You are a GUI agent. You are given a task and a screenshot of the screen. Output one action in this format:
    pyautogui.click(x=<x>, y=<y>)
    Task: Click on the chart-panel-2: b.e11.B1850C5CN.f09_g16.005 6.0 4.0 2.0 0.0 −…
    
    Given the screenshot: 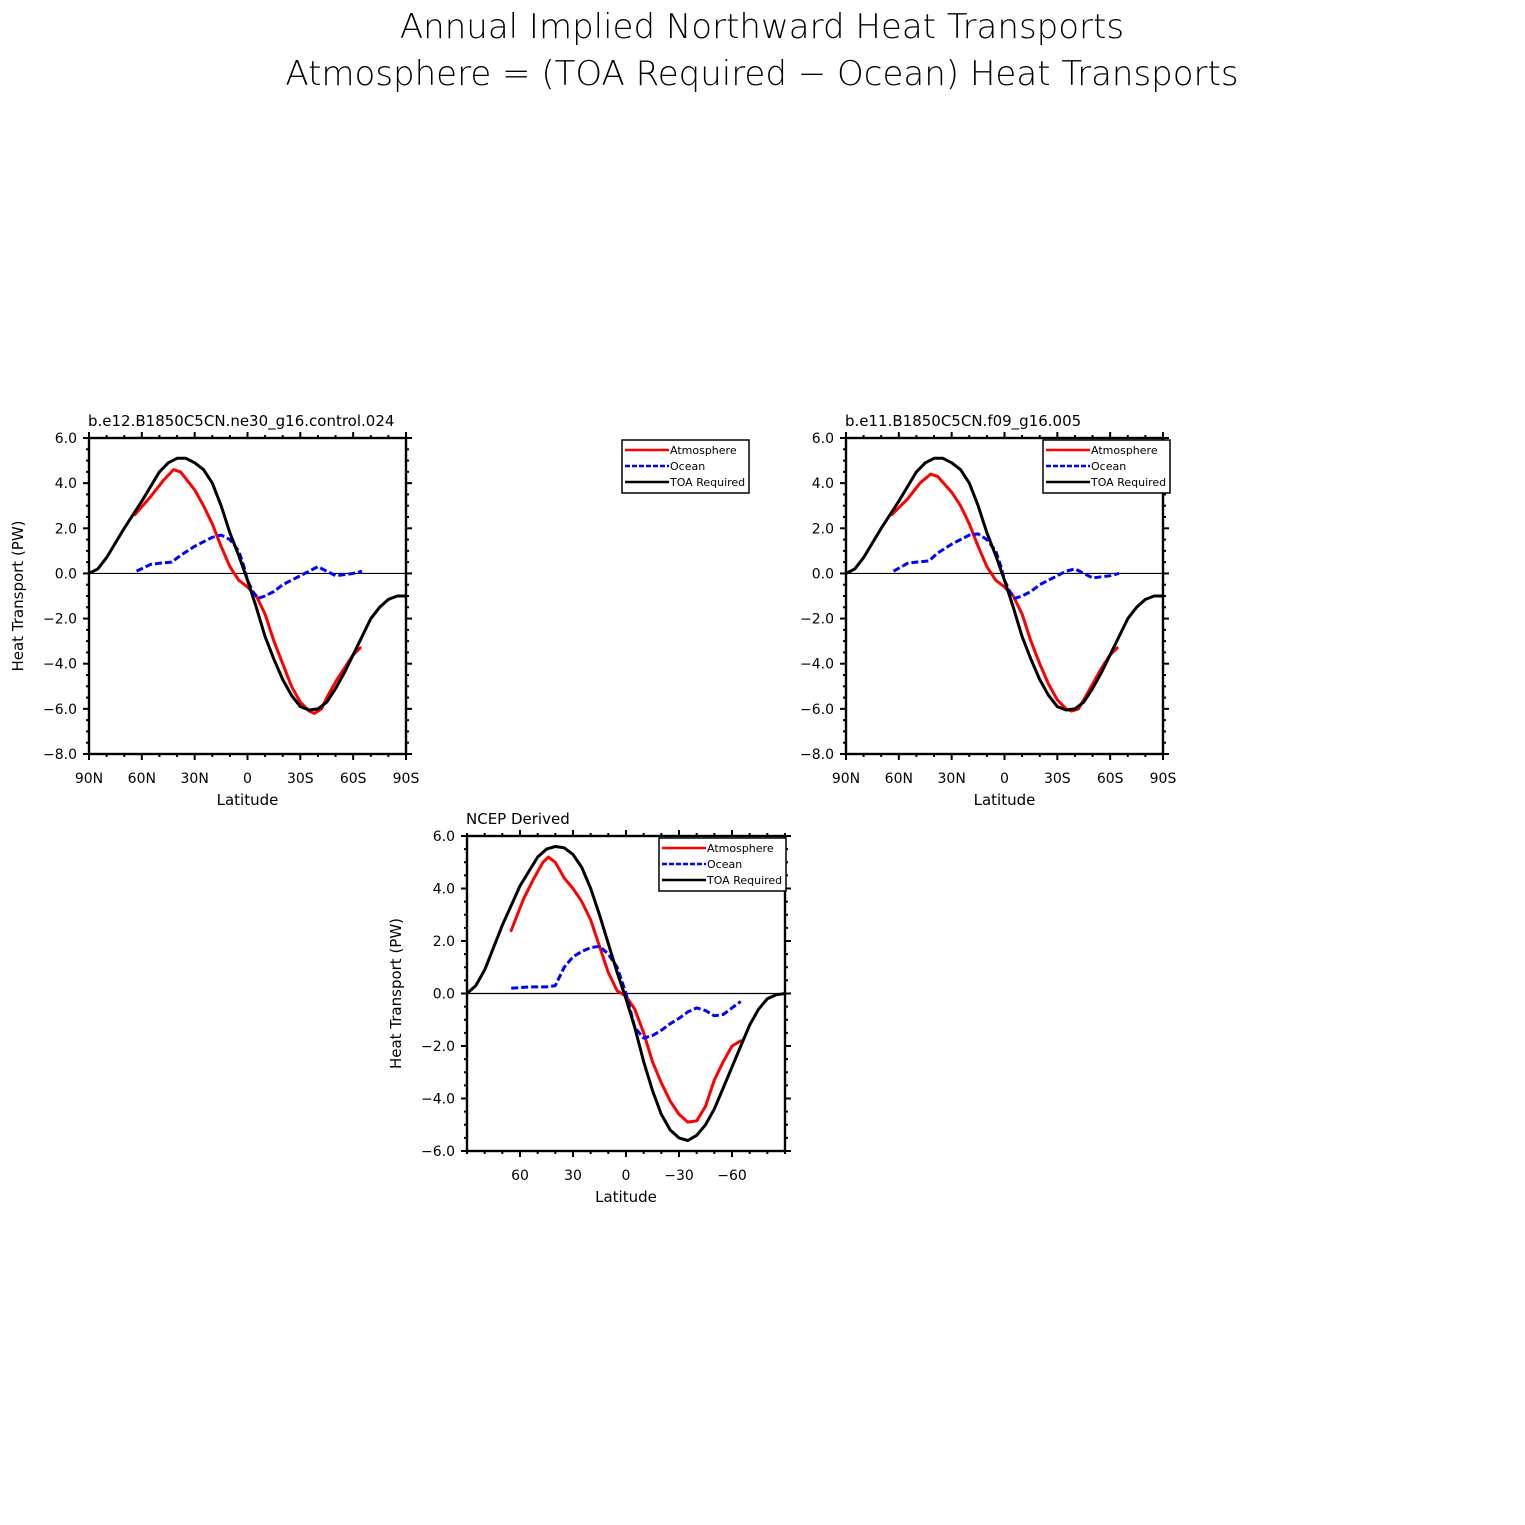 What is the action you would take?
    pyautogui.click(x=988, y=610)
    